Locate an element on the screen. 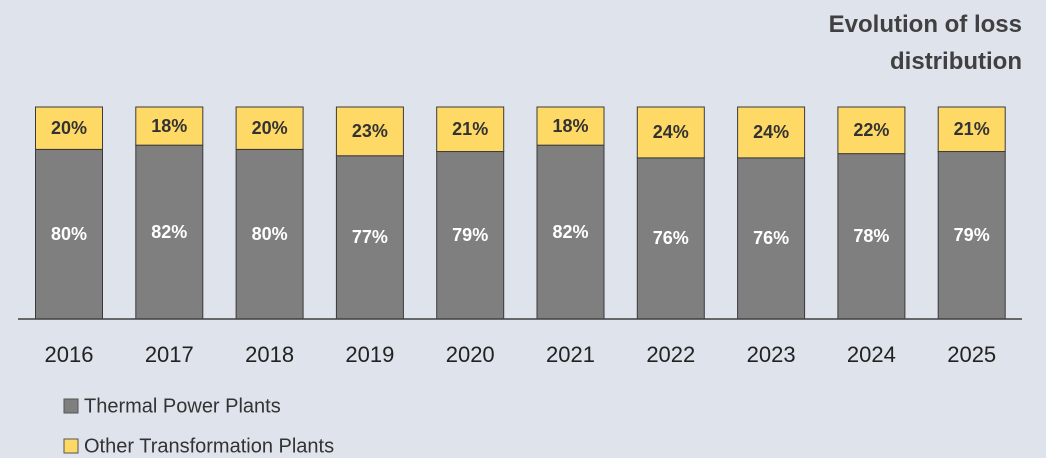 The image size is (1046, 458). x-tick-label: 2022 is located at coordinates (670, 354).